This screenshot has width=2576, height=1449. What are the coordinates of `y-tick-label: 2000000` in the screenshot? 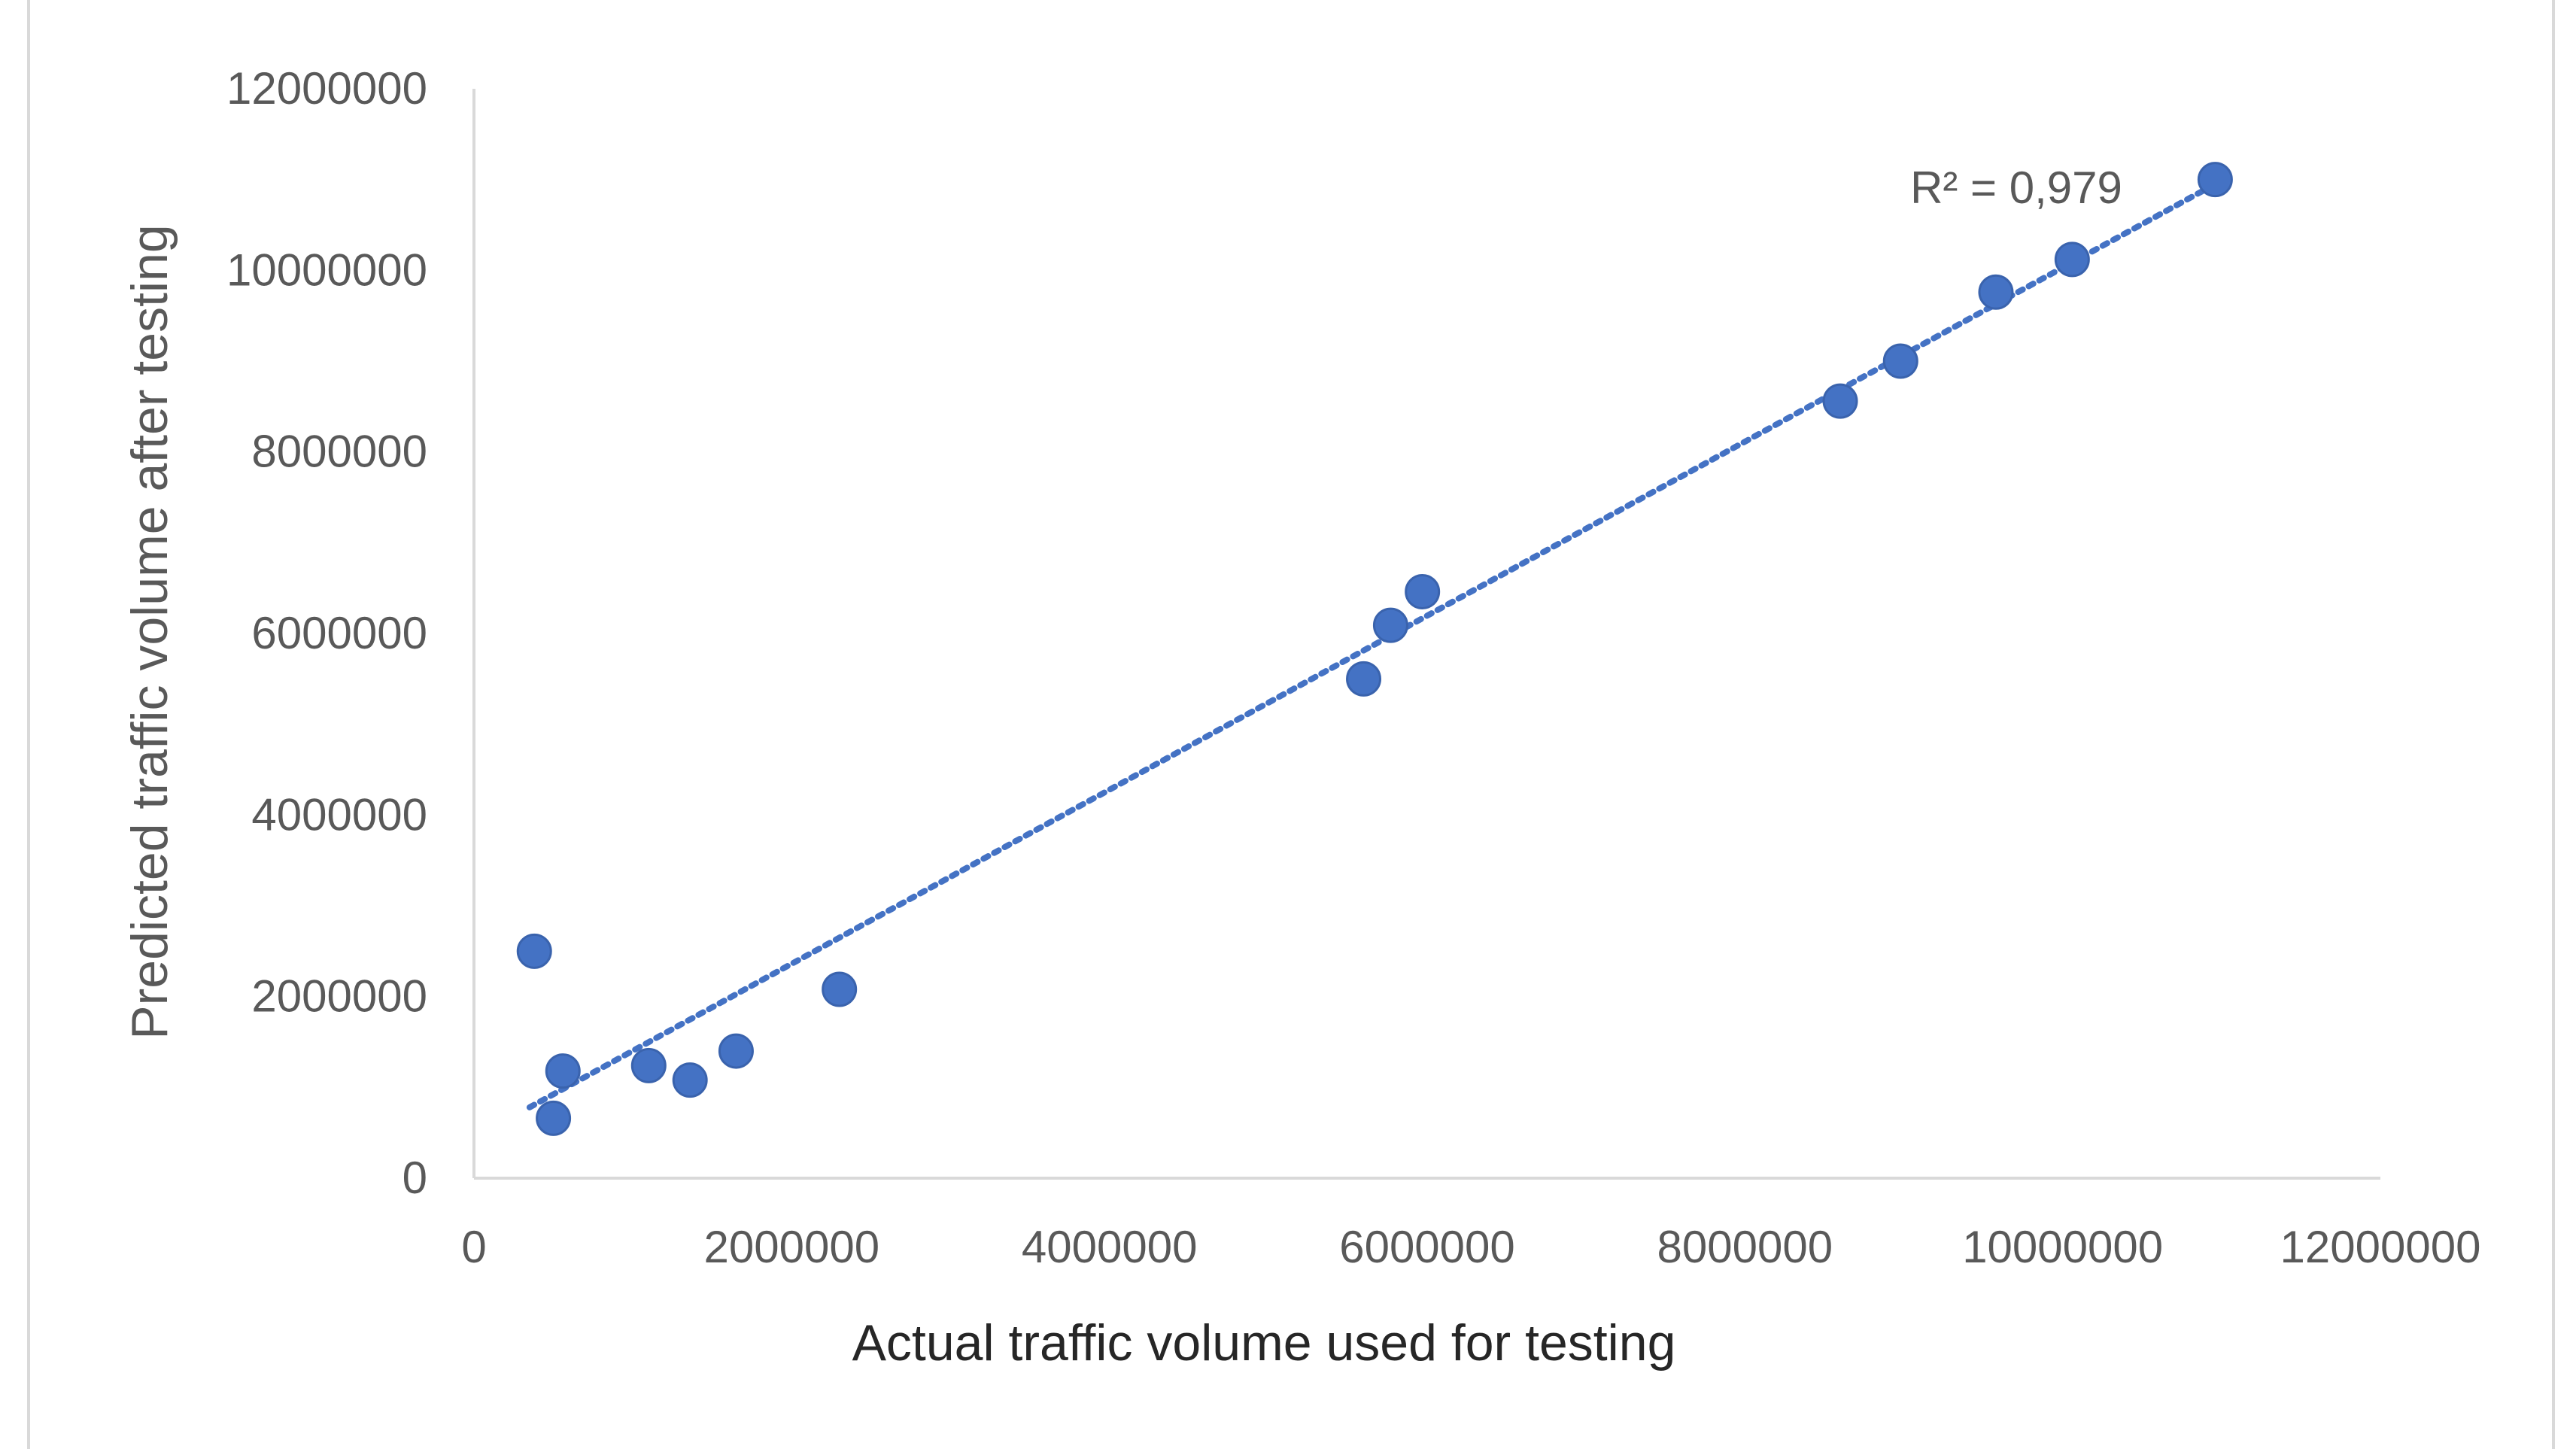 It's located at (339, 997).